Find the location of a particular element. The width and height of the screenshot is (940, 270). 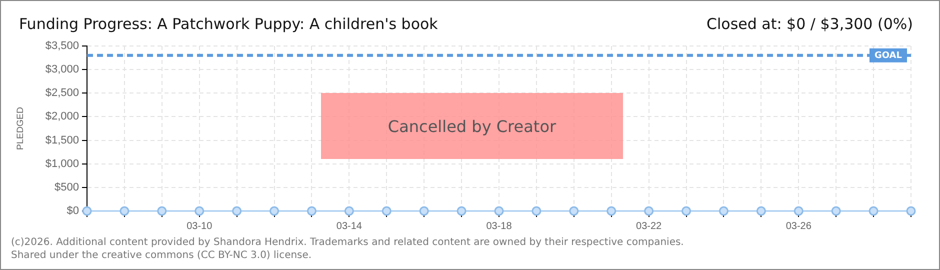

y-tick-label: $500 is located at coordinates (66, 187).